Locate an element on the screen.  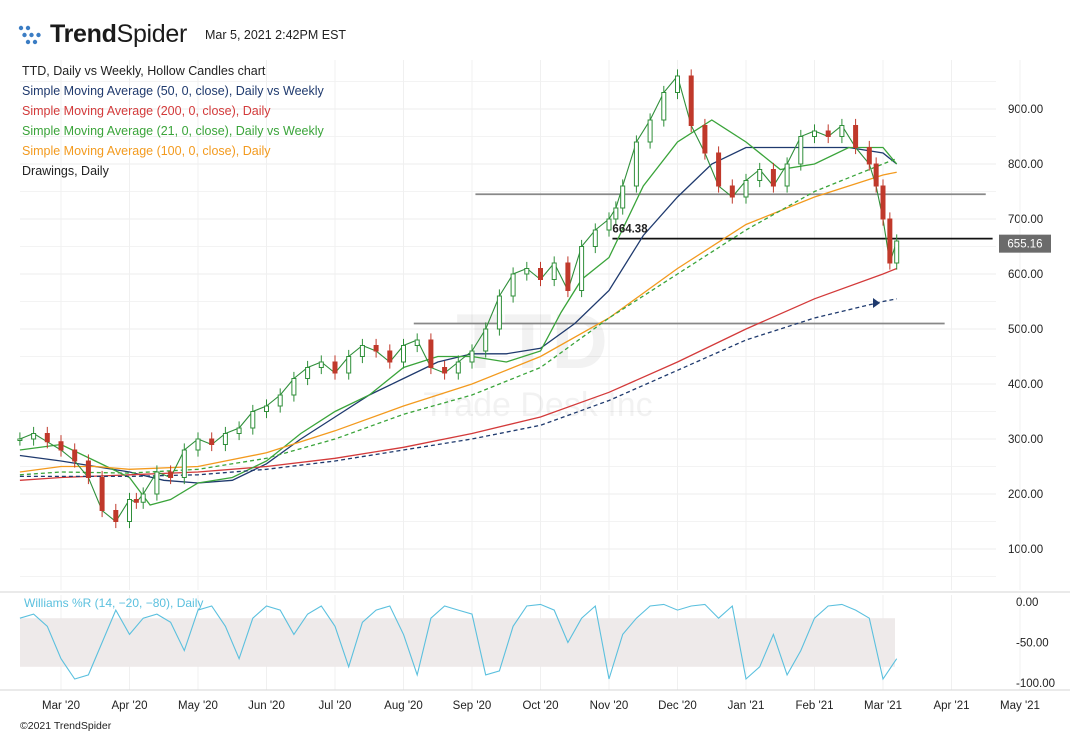
price-flag is located at coordinates (1025, 243).